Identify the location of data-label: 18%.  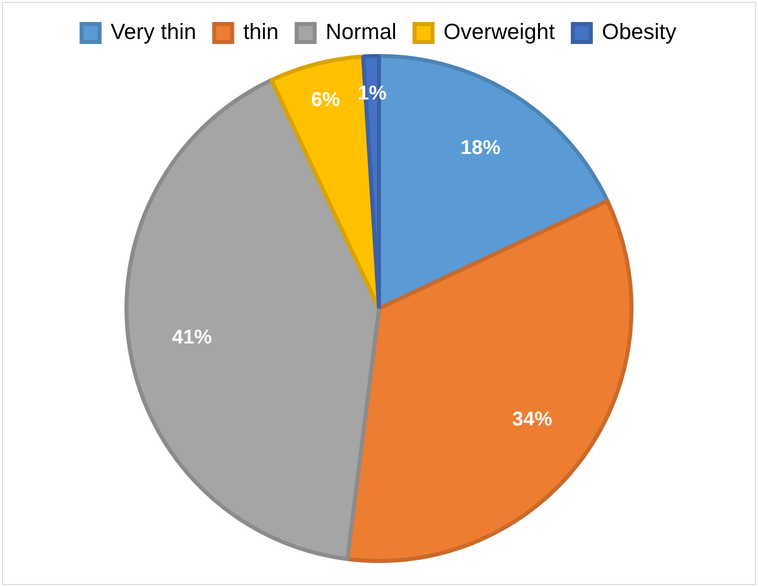
(480, 148).